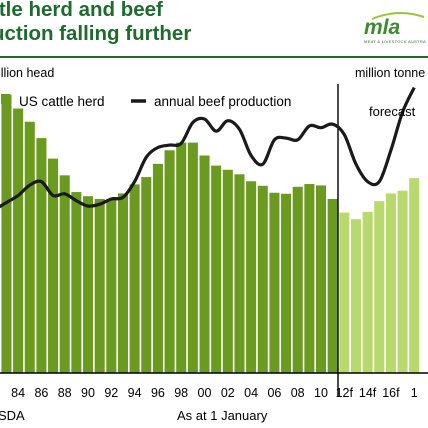 This screenshot has height=428, width=428. What do you see at coordinates (345, 393) in the screenshot?
I see `x-tick-label: 12f` at bounding box center [345, 393].